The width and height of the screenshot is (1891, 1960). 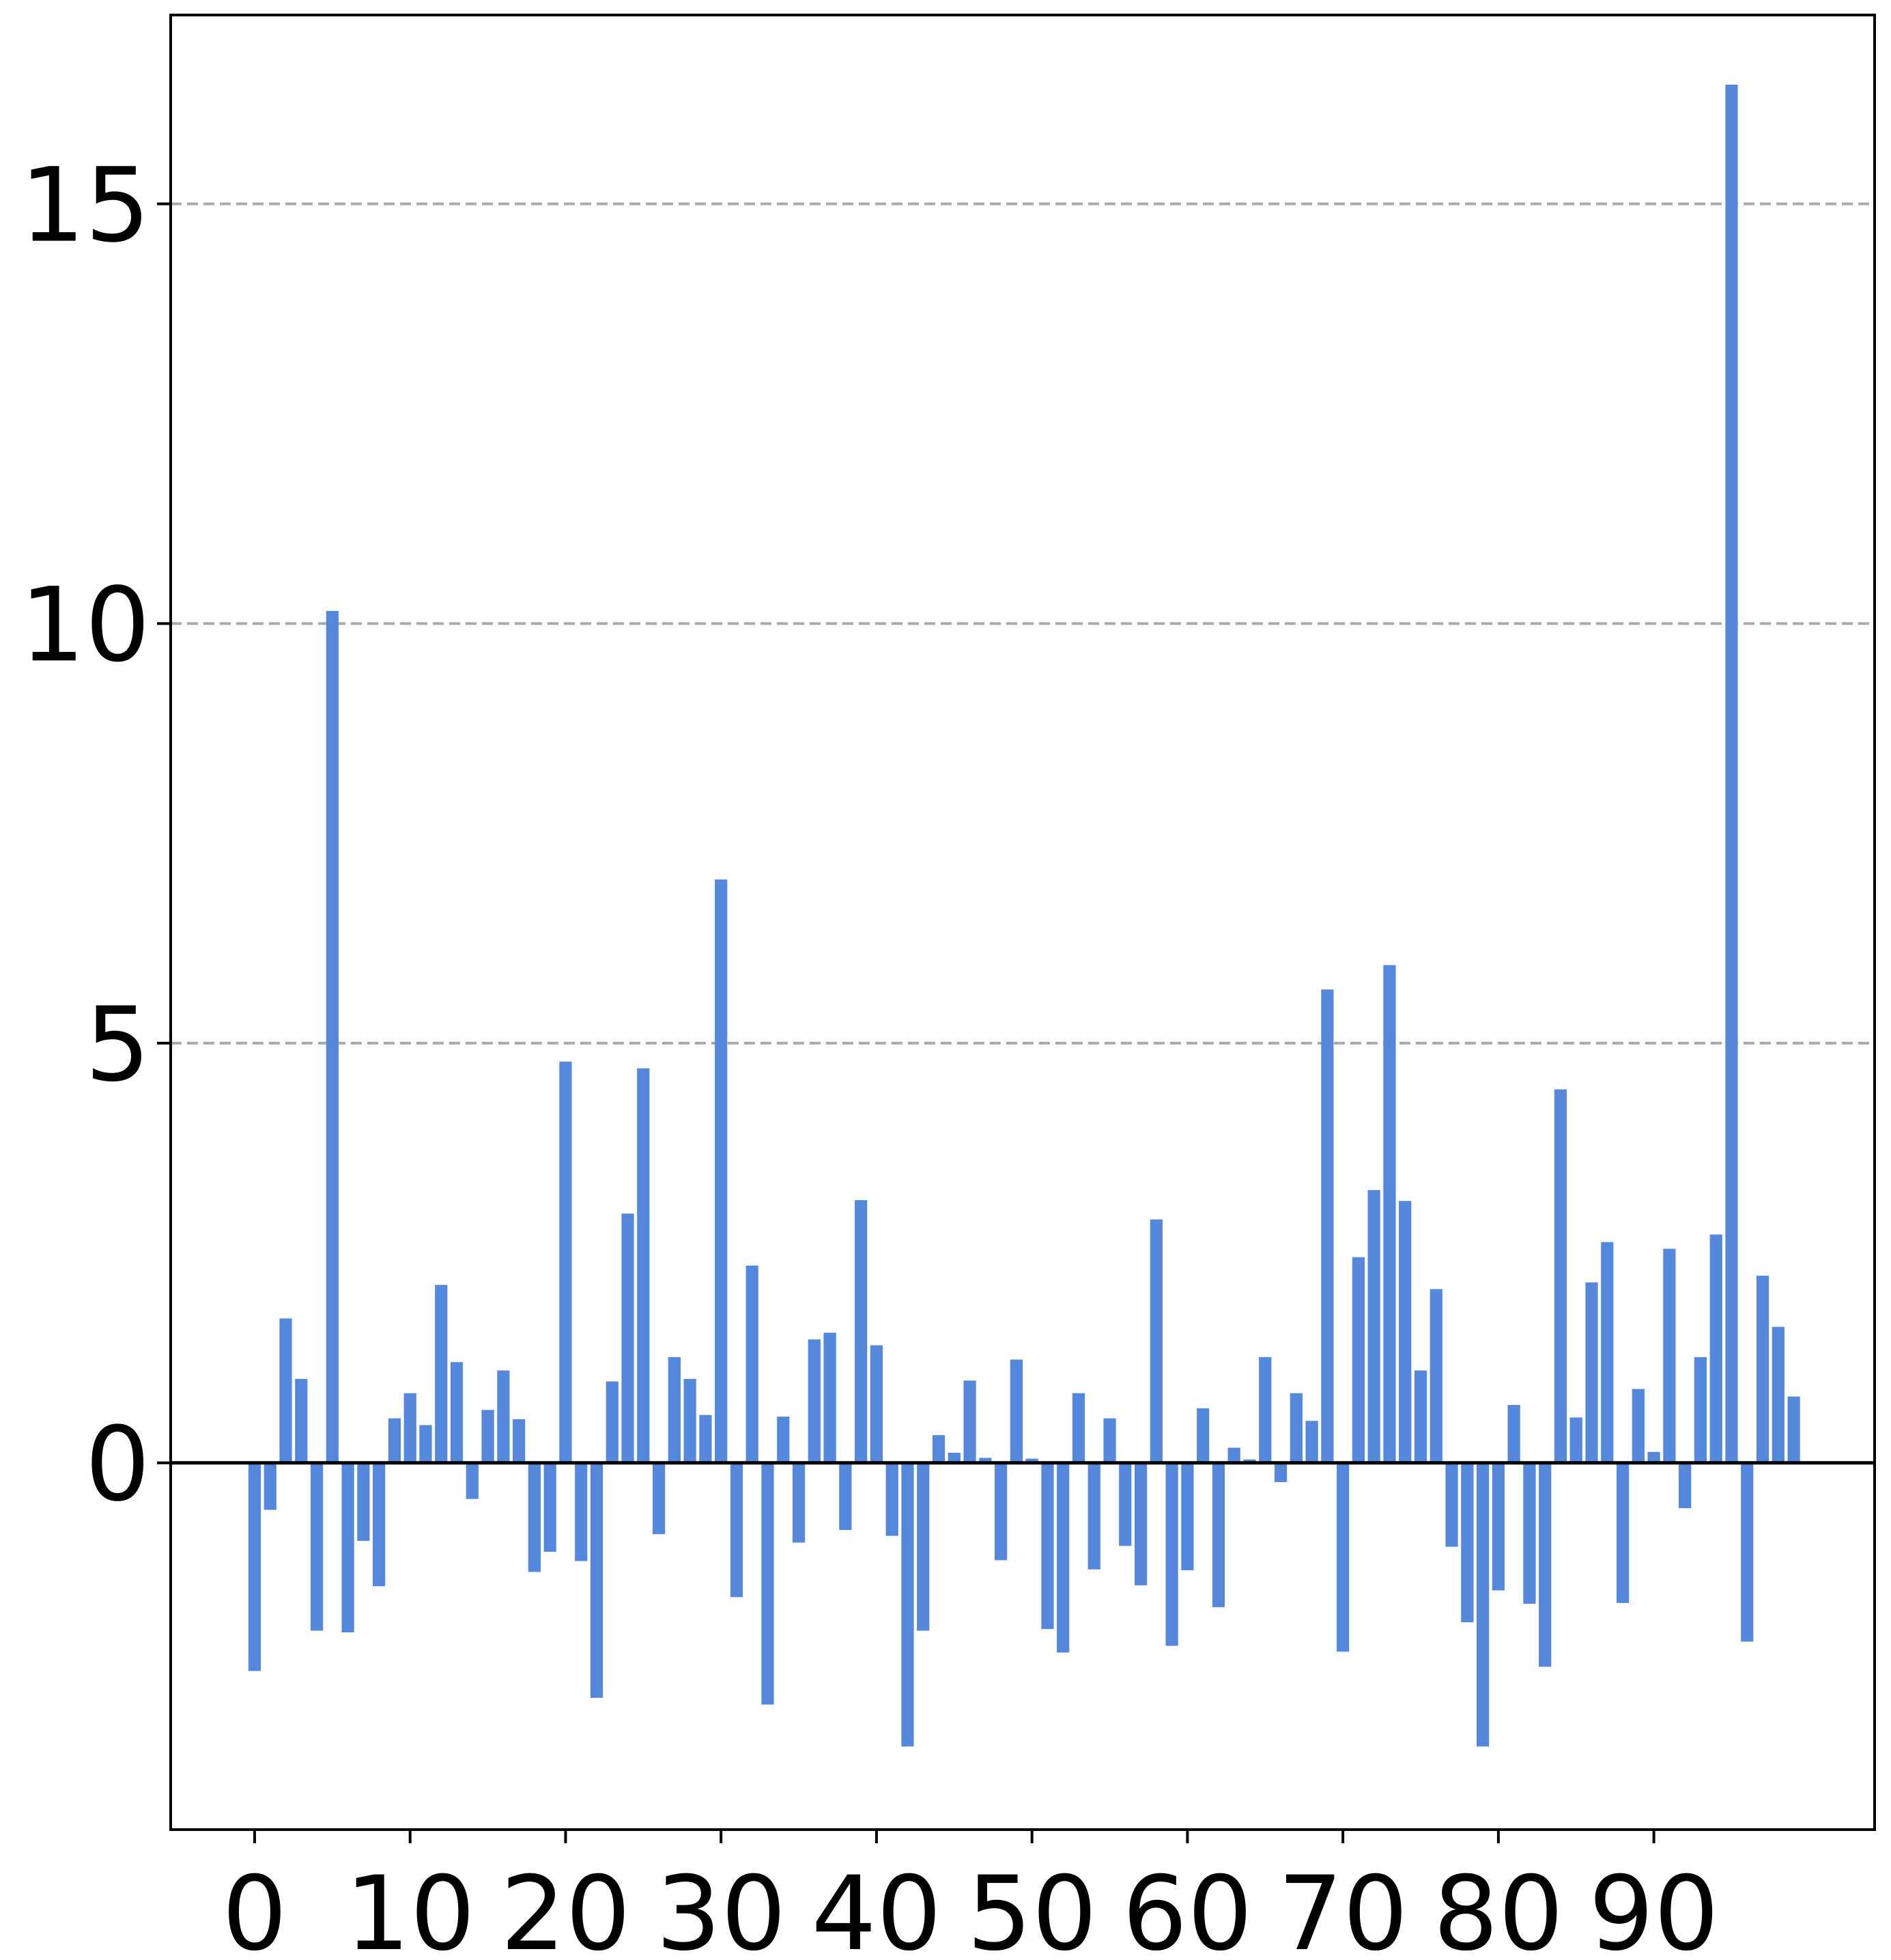 What do you see at coordinates (410, 1907) in the screenshot?
I see `x-tick-label: 10` at bounding box center [410, 1907].